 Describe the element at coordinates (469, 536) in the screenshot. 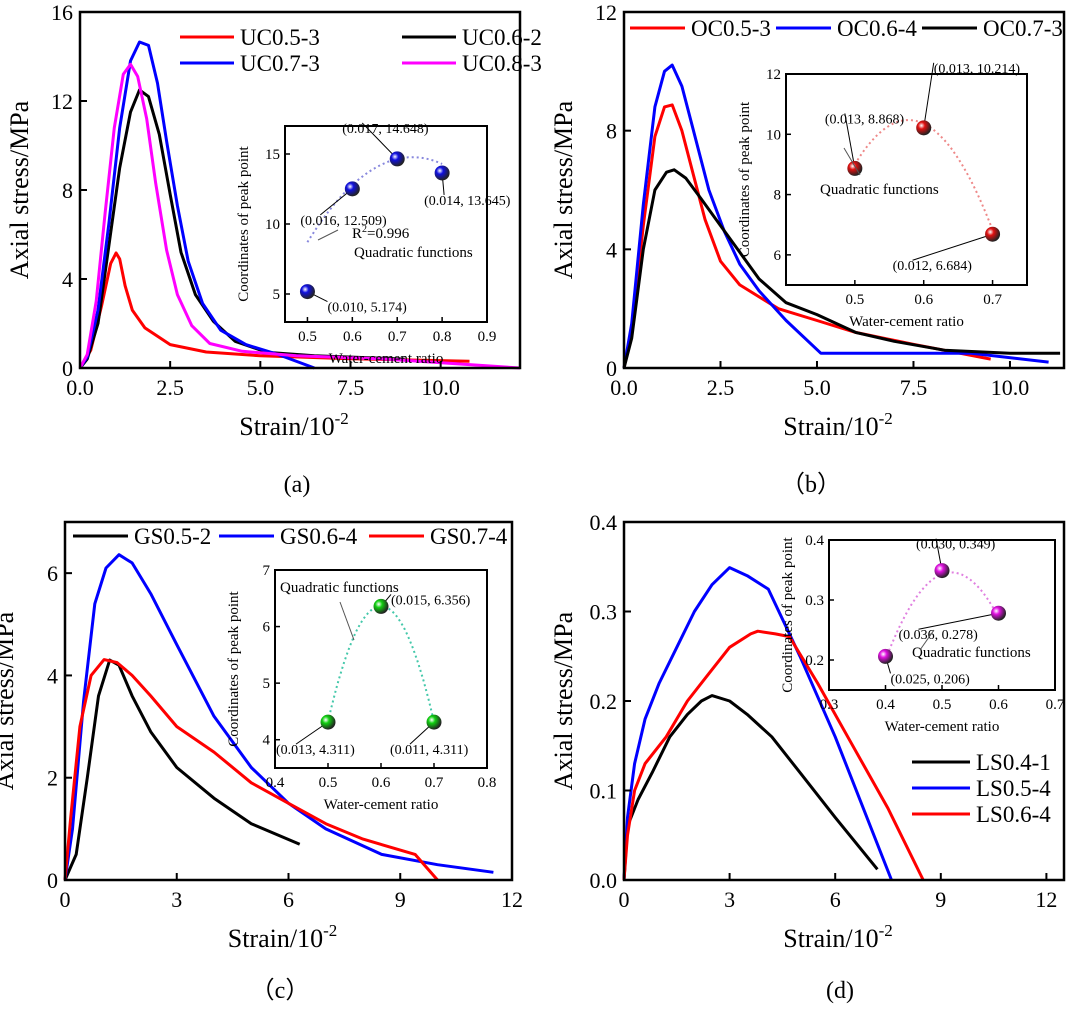

I see `legend-label: GS0.7-4` at that location.